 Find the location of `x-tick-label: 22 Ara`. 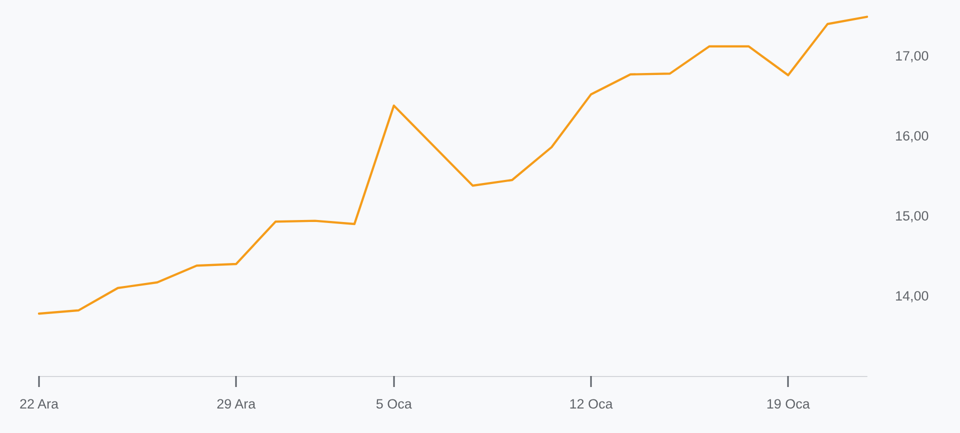

x-tick-label: 22 Ara is located at coordinates (39, 404).